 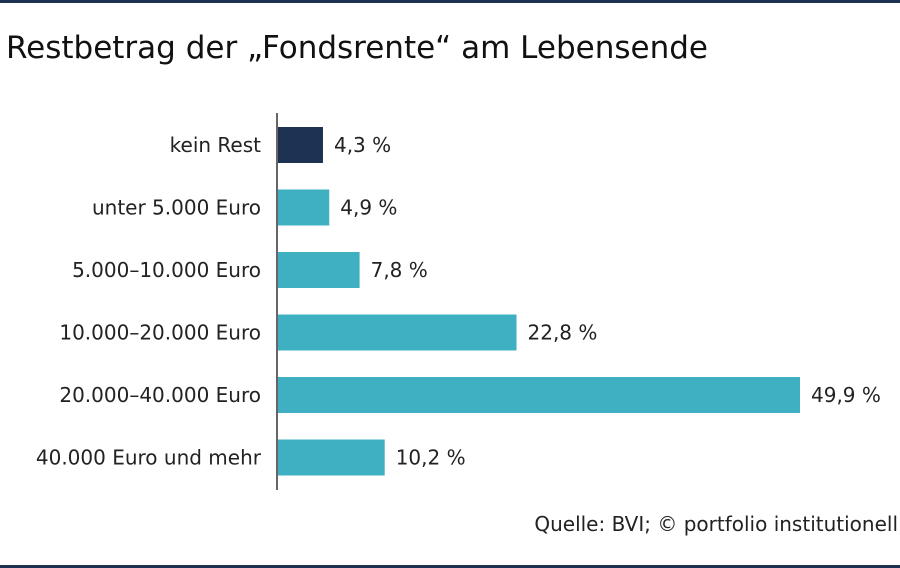 I want to click on category-label: unter 5.000 Euro, so click(x=176, y=208).